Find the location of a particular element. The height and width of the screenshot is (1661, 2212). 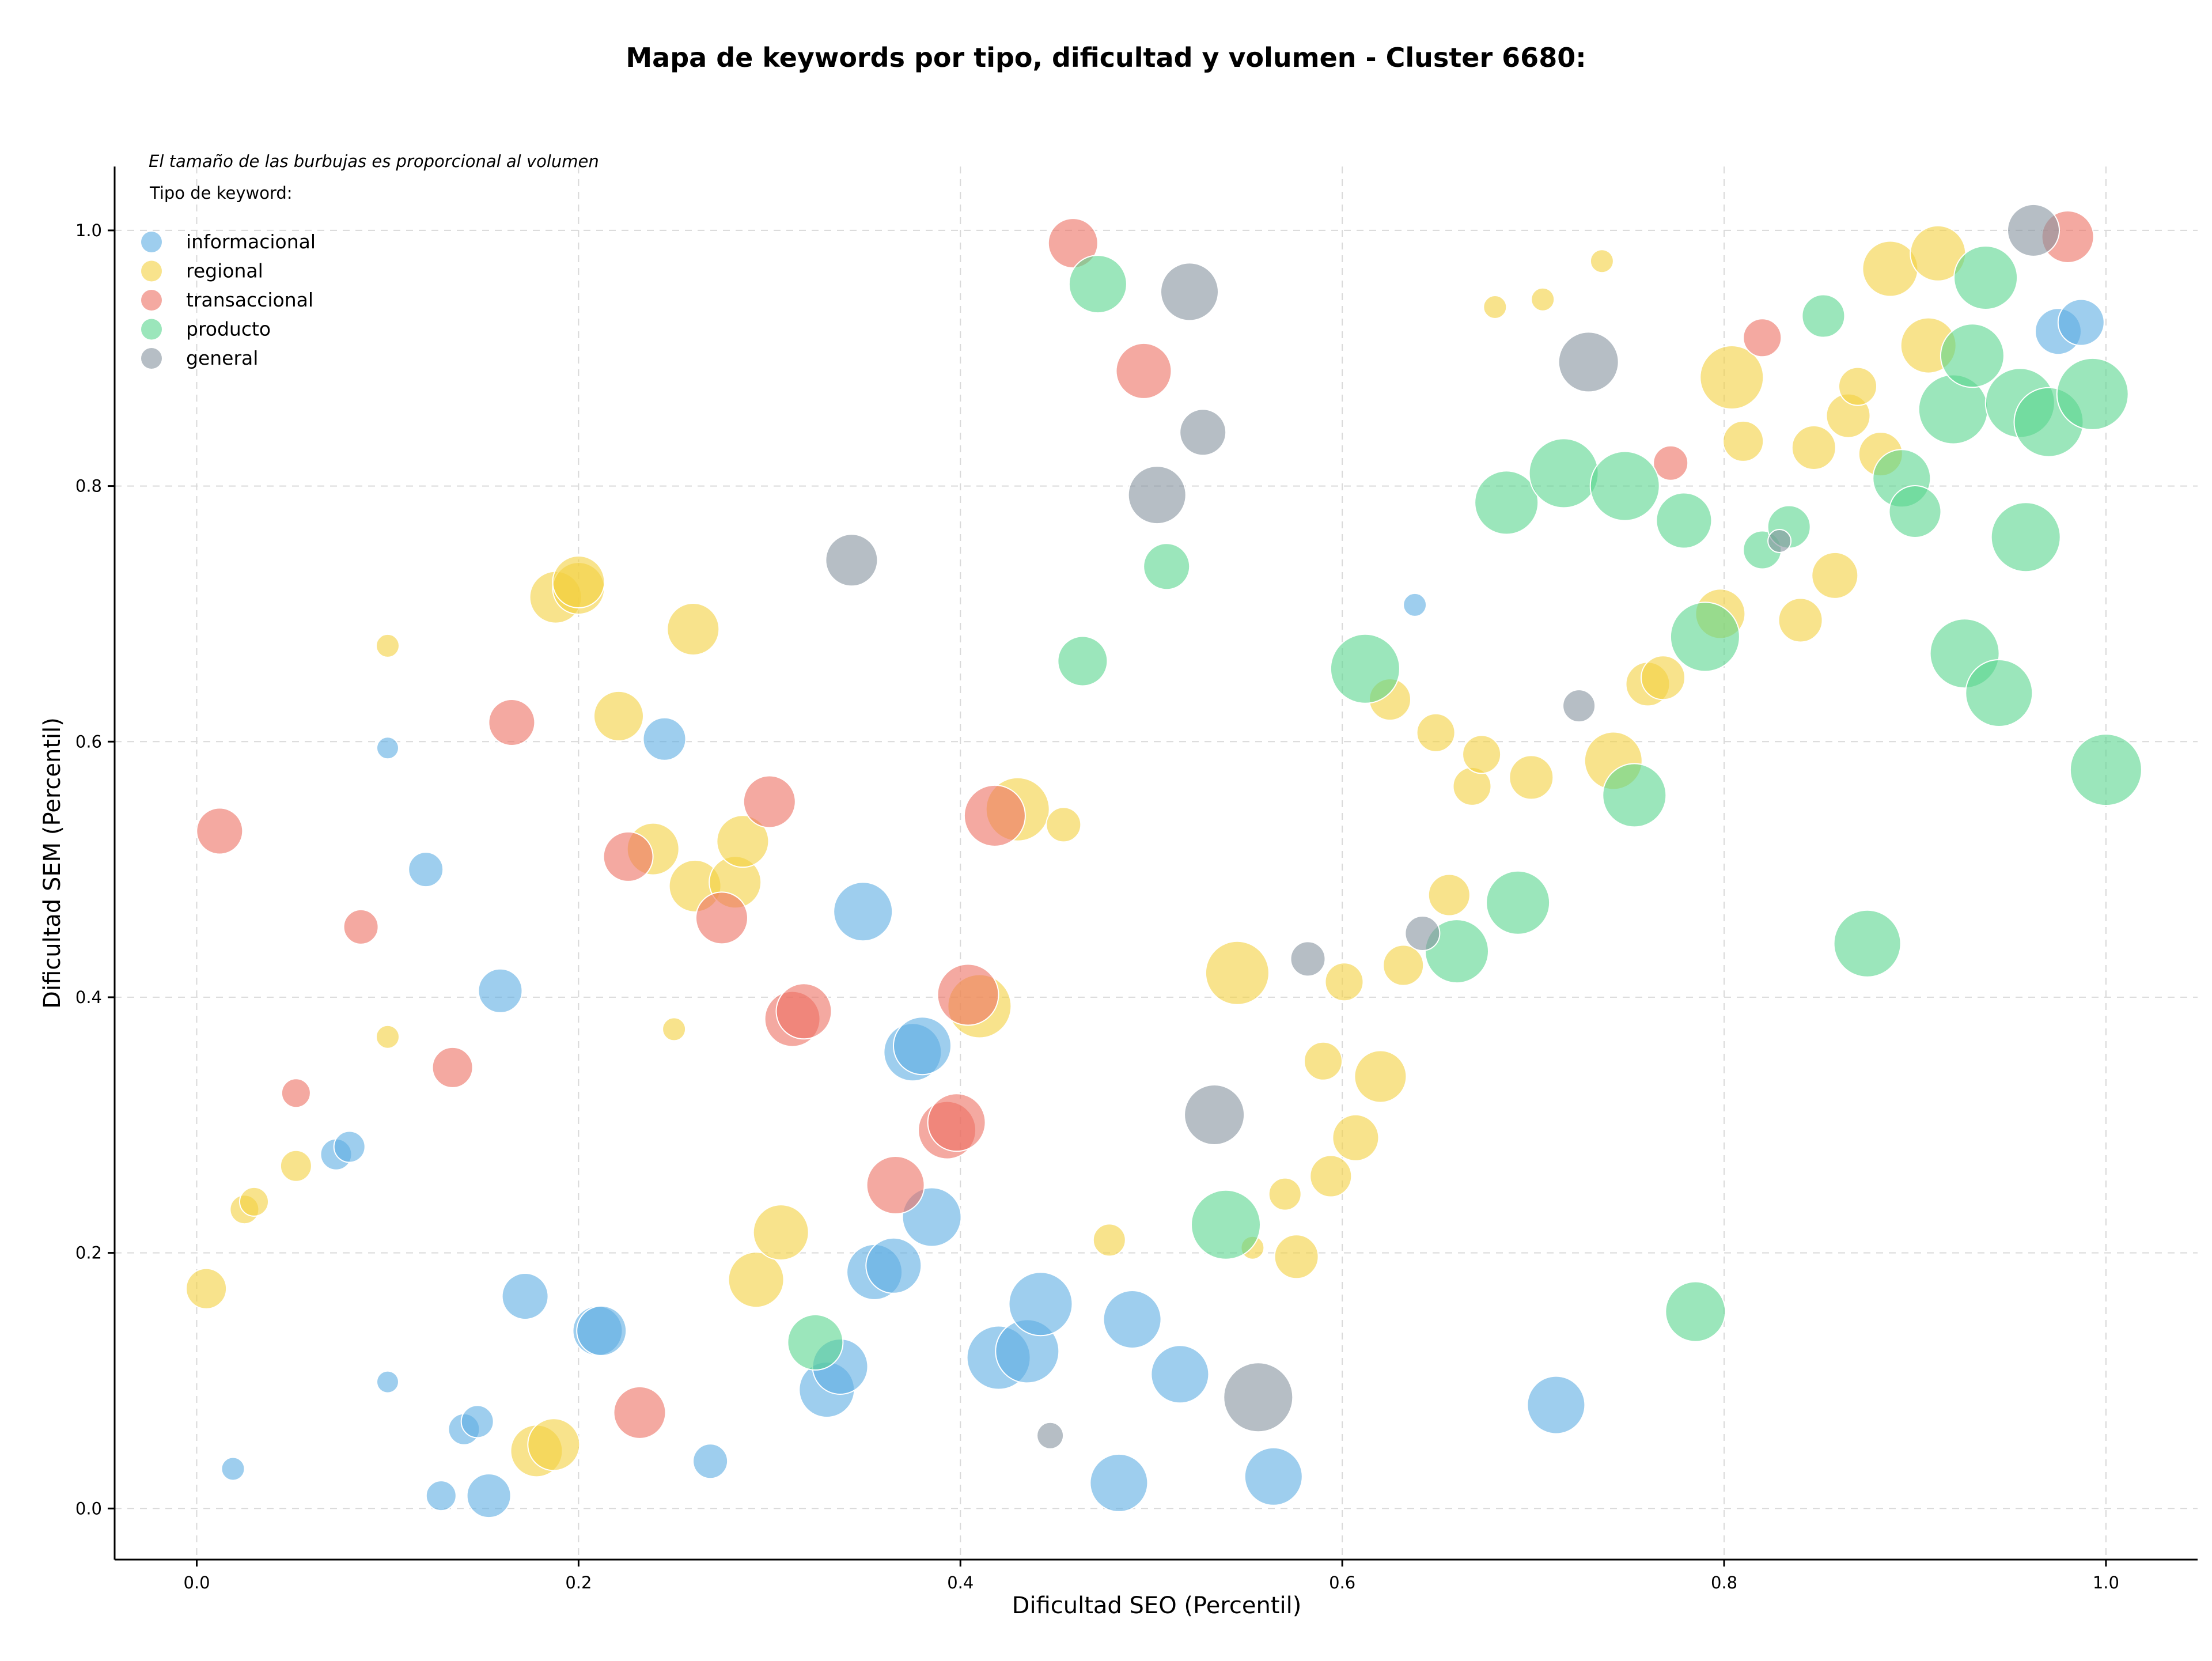

x-tick-label: 0.0 is located at coordinates (196, 1582).